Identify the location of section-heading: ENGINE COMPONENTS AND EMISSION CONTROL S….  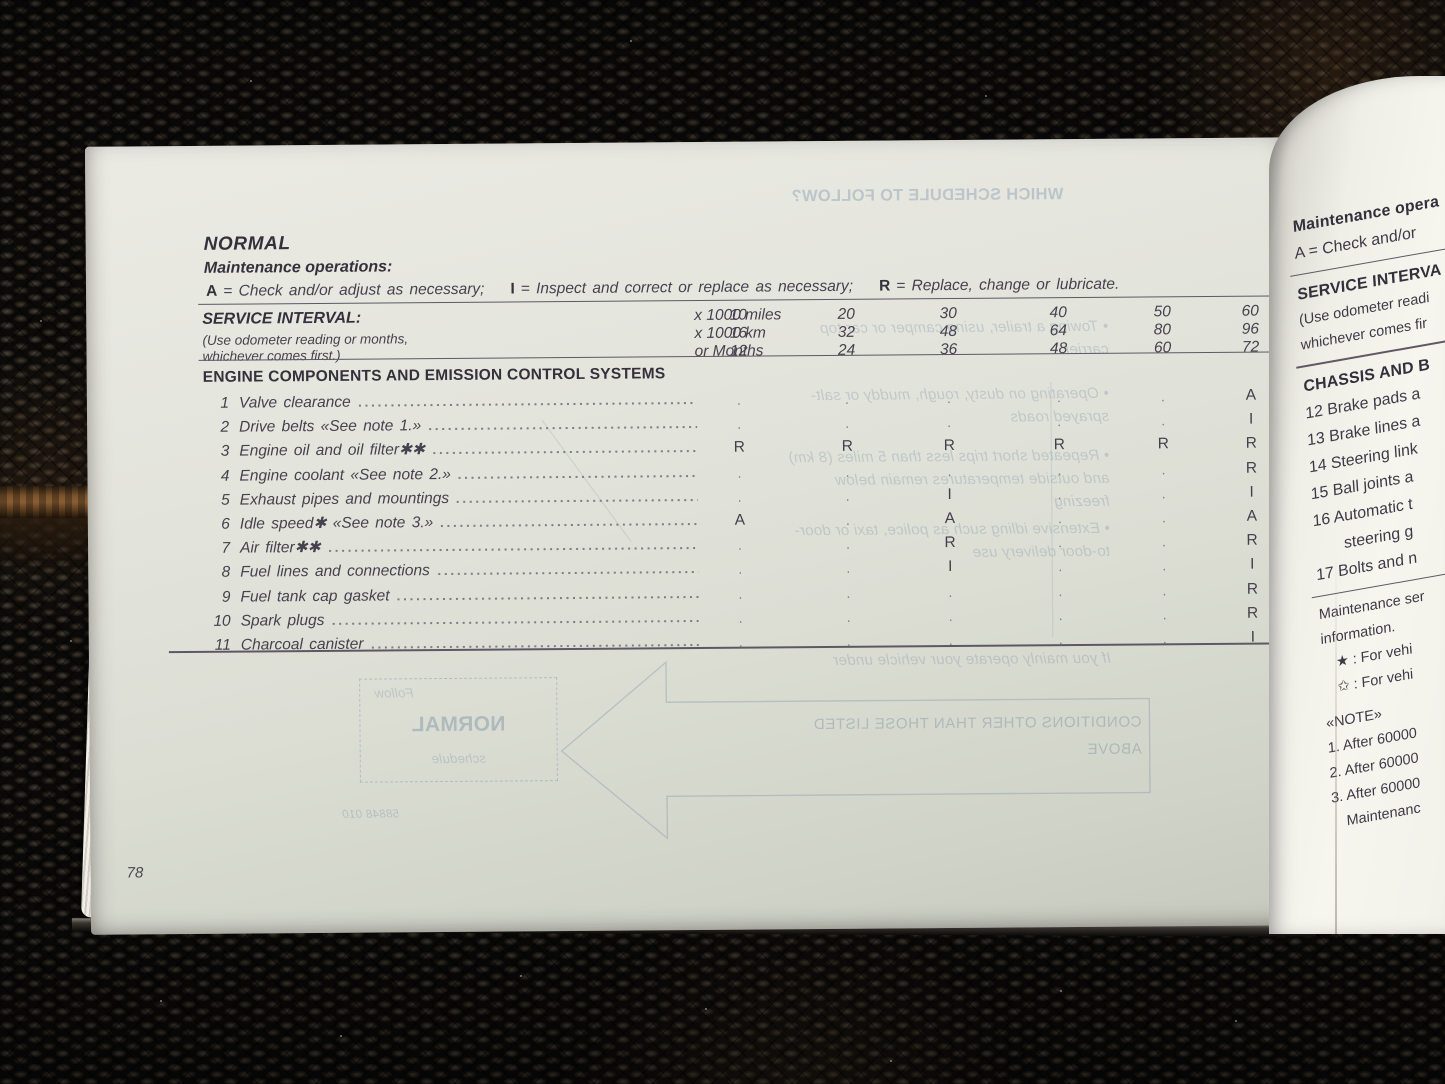
(434, 375).